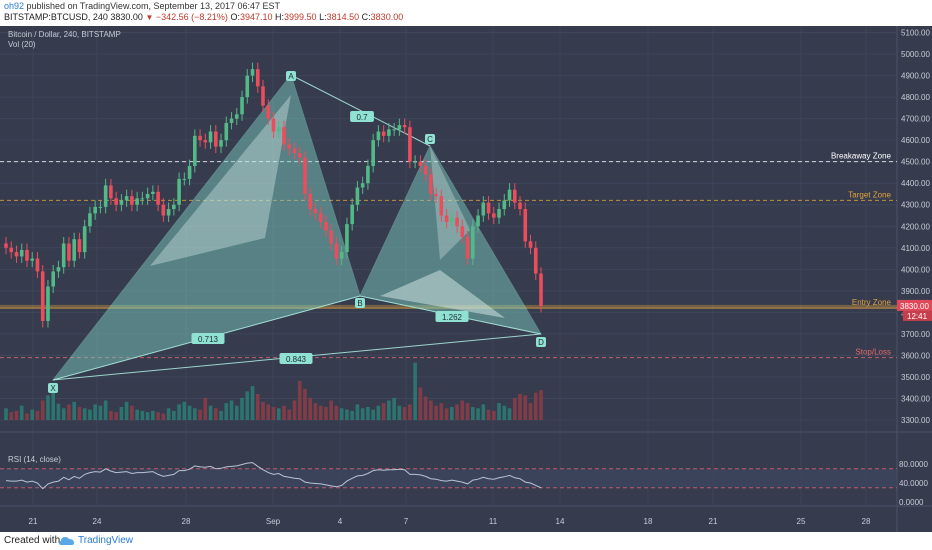 This screenshot has height=550, width=932. I want to click on pattern-point-label: D, so click(541, 342).